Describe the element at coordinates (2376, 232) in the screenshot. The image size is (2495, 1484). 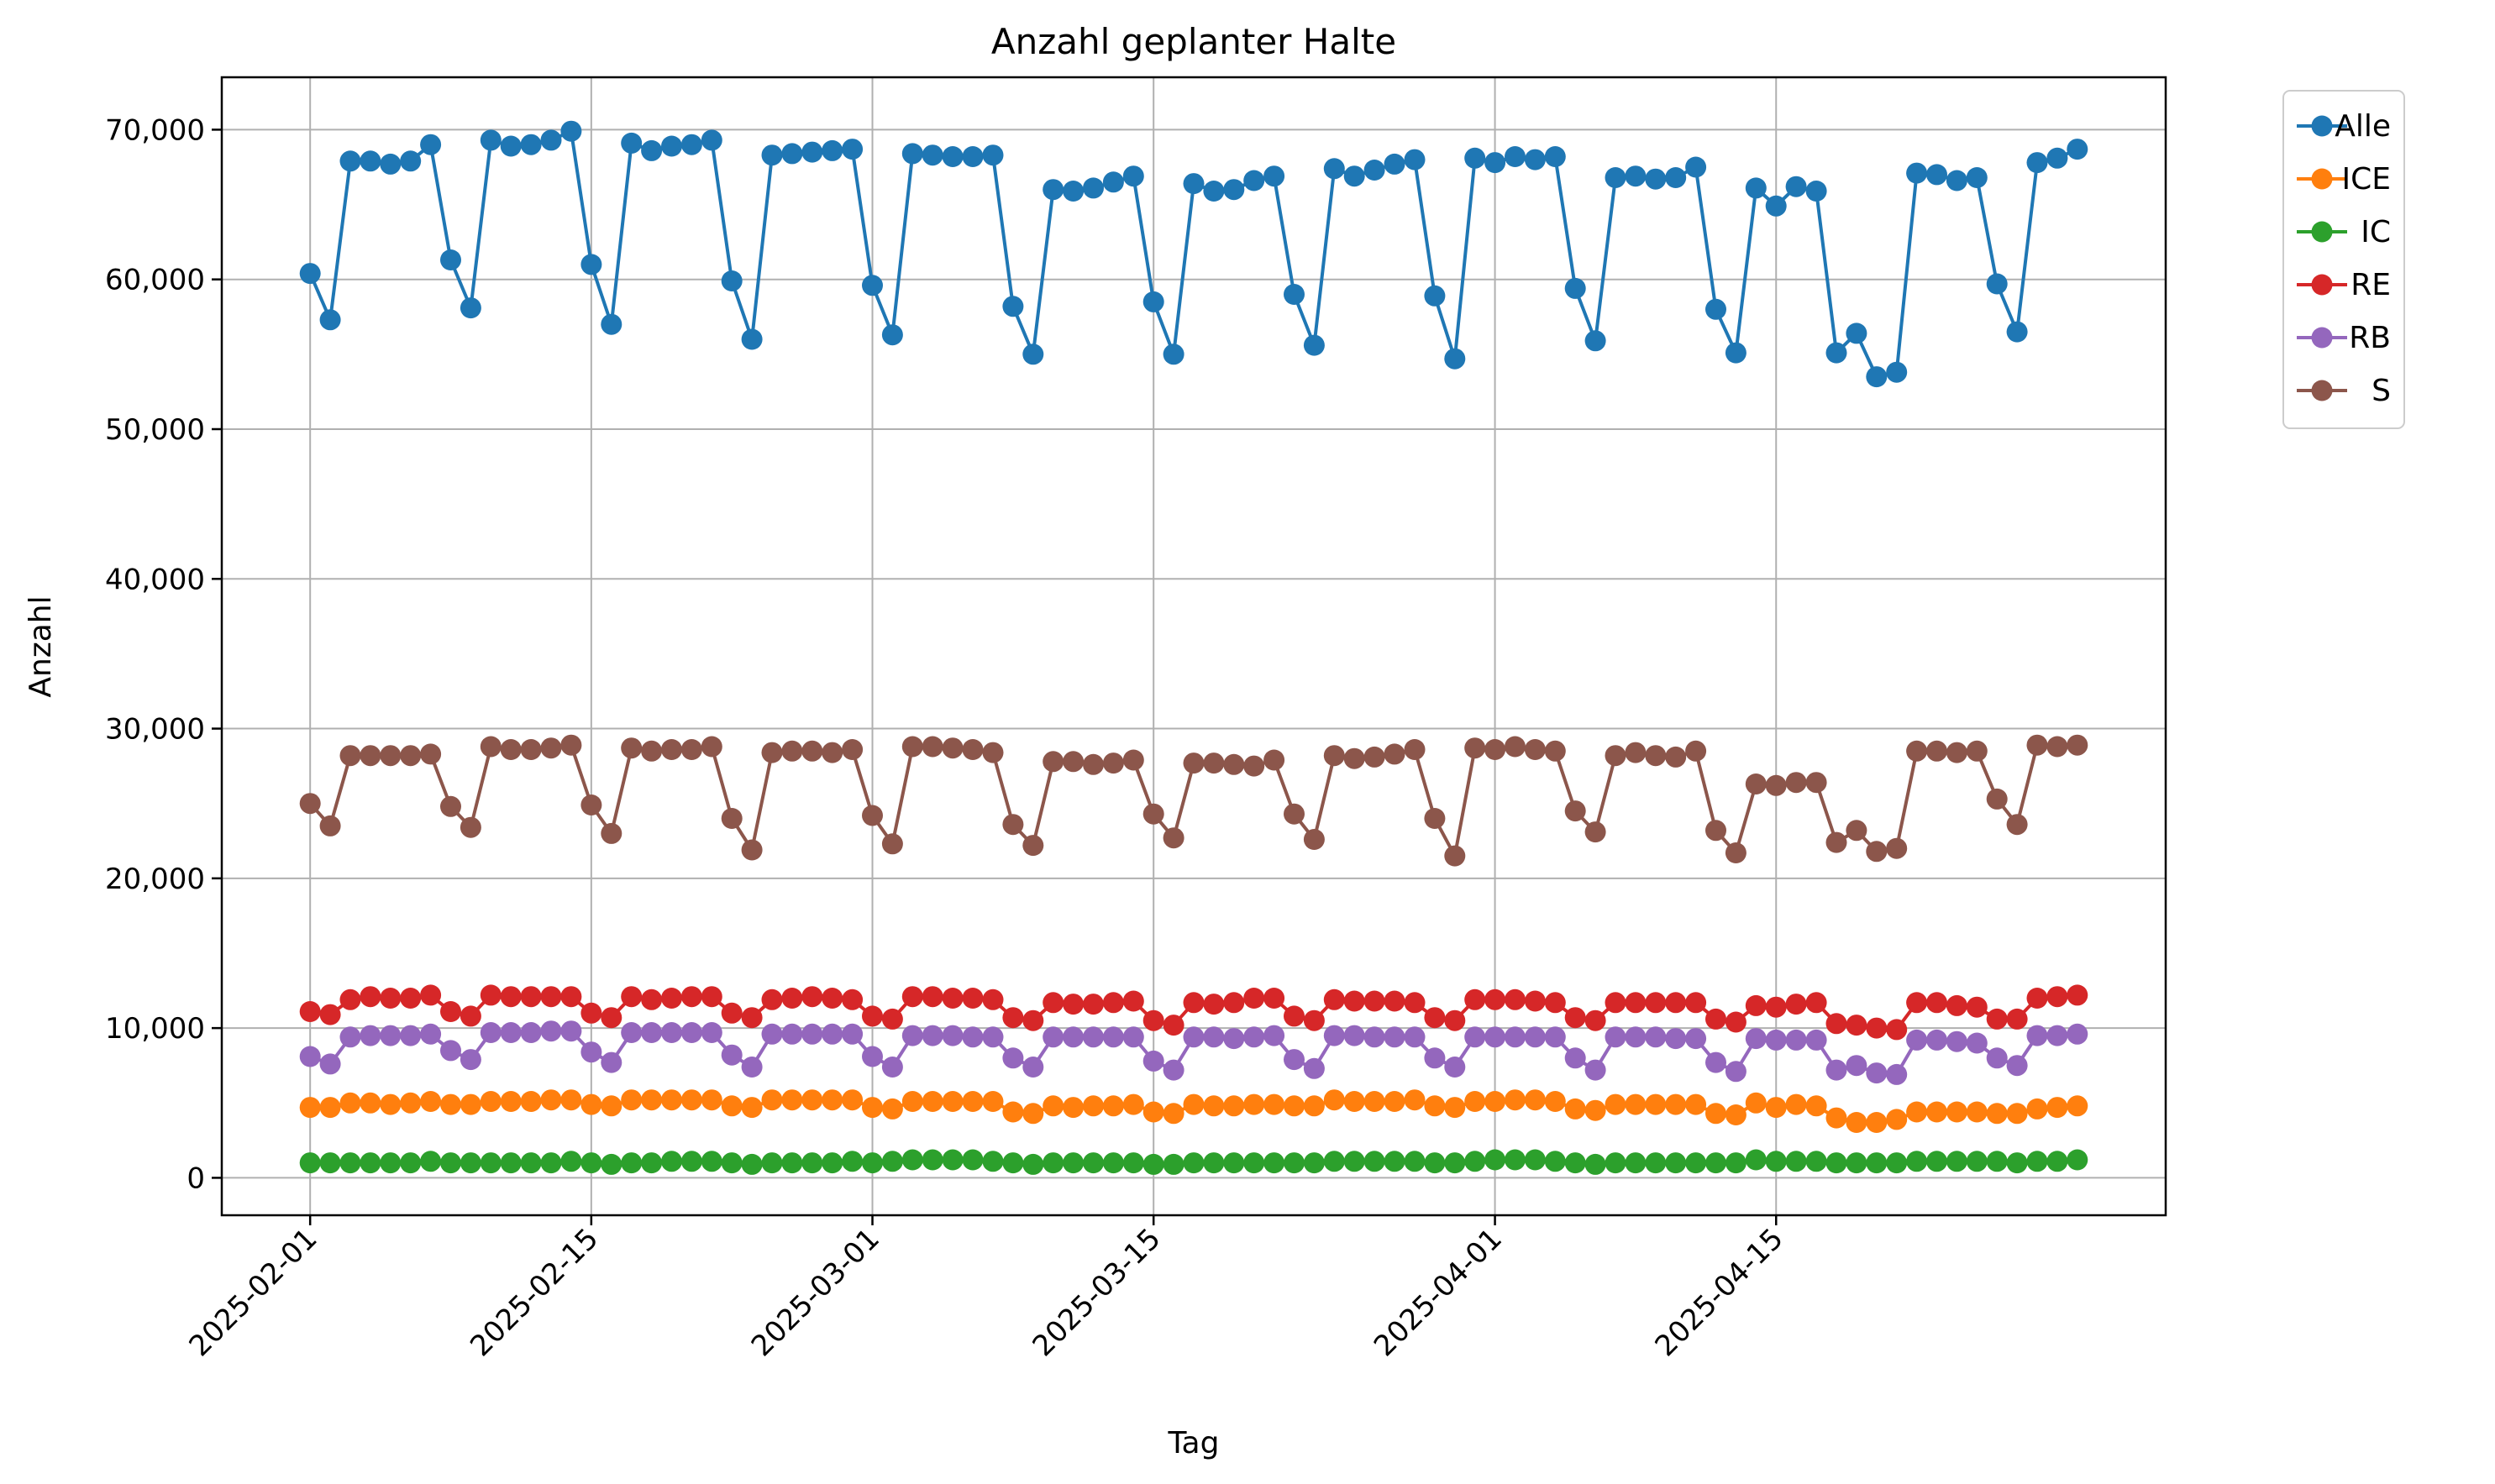
I see `legend-label: IC` at that location.